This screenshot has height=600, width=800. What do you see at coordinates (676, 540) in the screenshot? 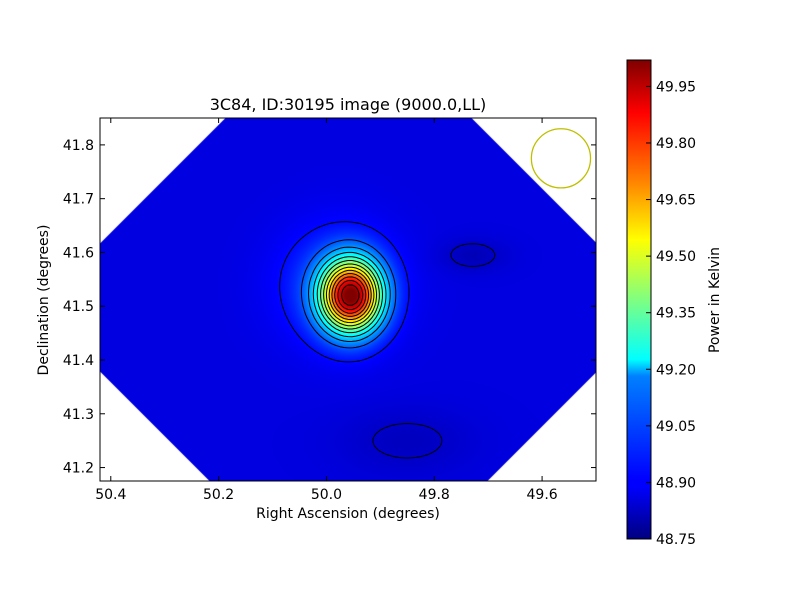
I see `colorbar-tick-label: 48.75` at bounding box center [676, 540].